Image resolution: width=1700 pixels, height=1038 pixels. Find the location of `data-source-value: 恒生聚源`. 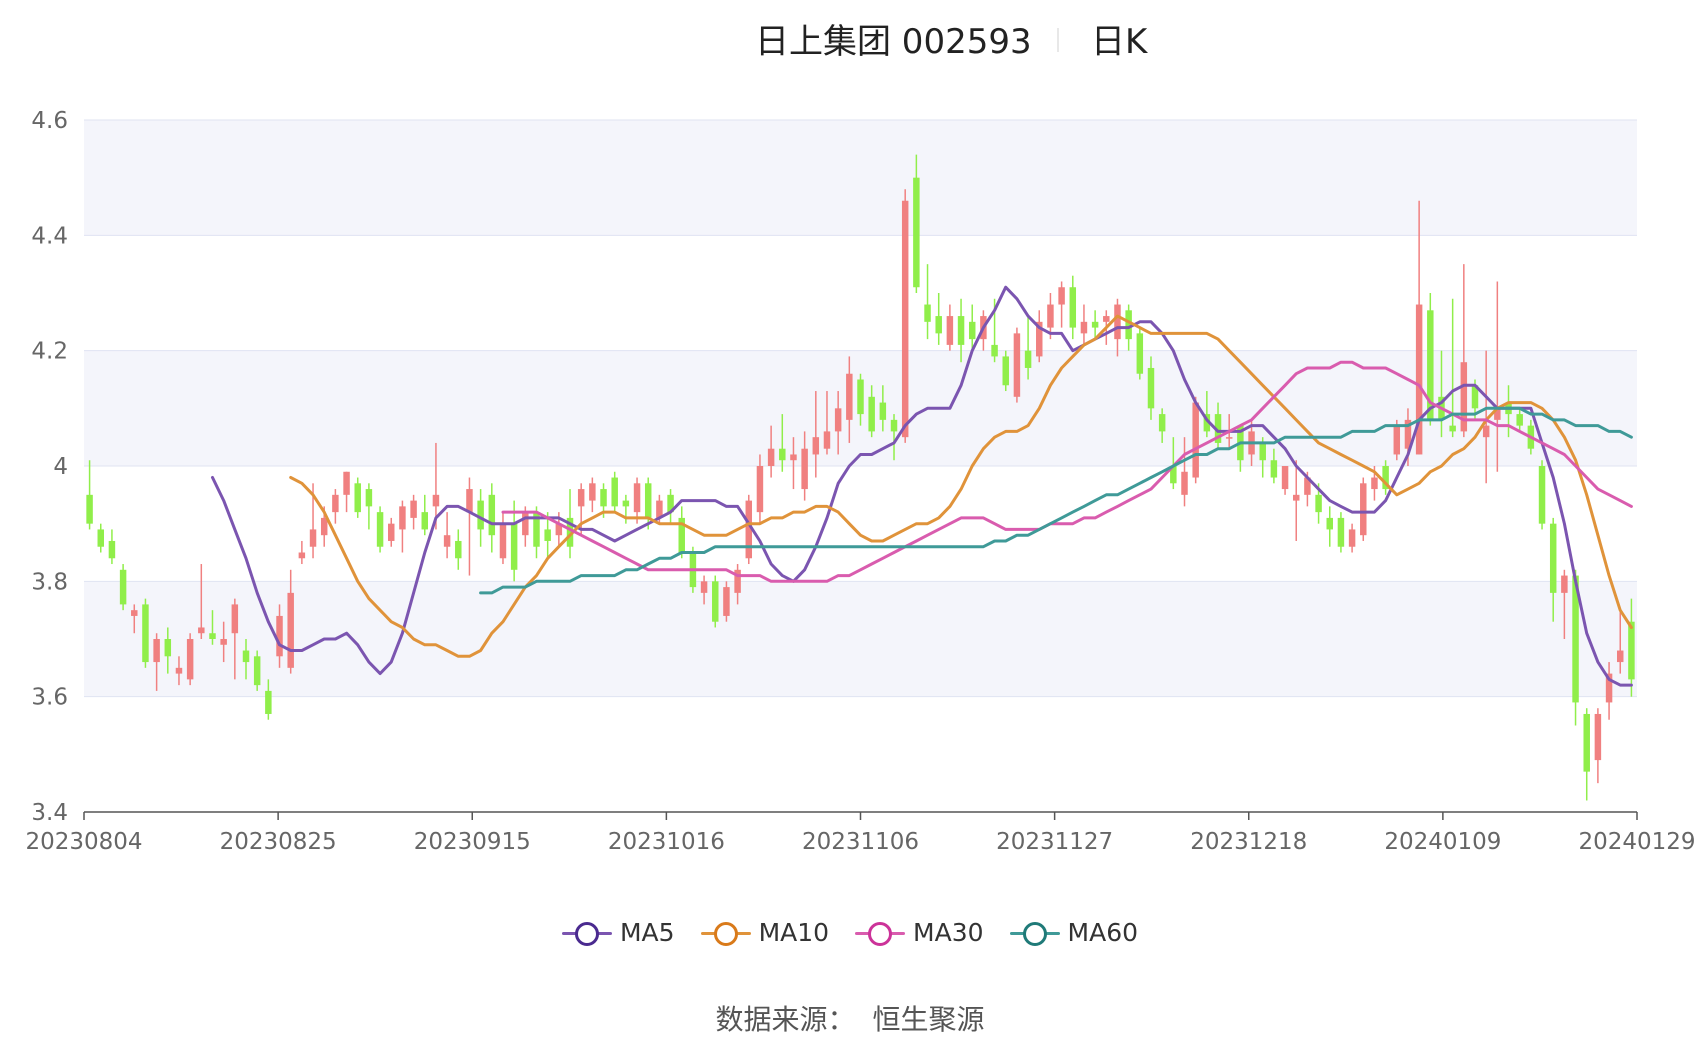

data-source-value: 恒生聚源 is located at coordinates (928, 1019).